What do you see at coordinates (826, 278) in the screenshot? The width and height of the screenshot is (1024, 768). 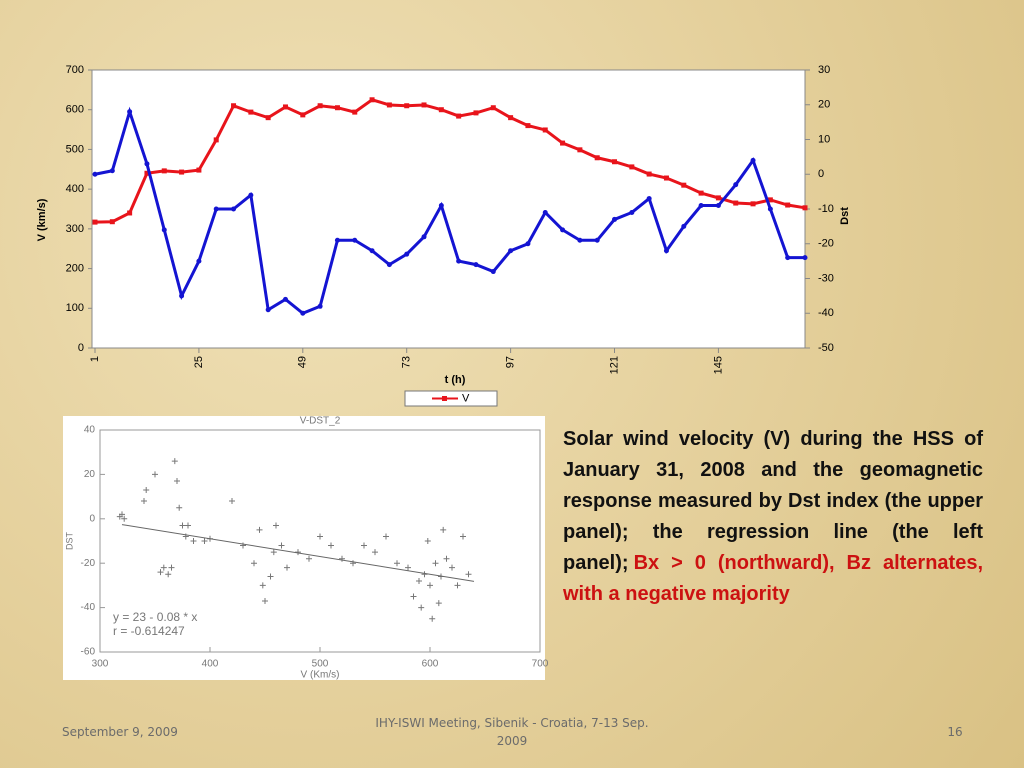 I see `y2-tick-label: -30` at bounding box center [826, 278].